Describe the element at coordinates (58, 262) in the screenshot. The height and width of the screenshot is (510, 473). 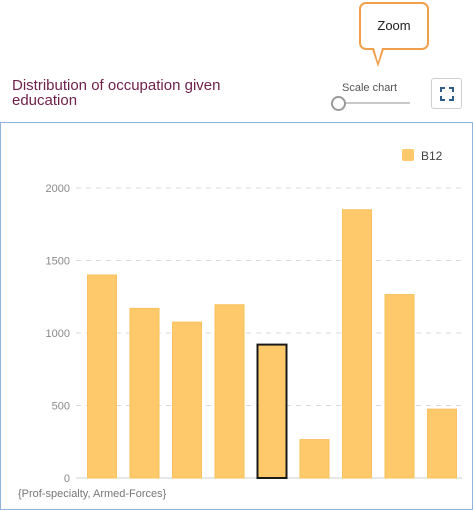
I see `y-tick-label: 1500` at that location.